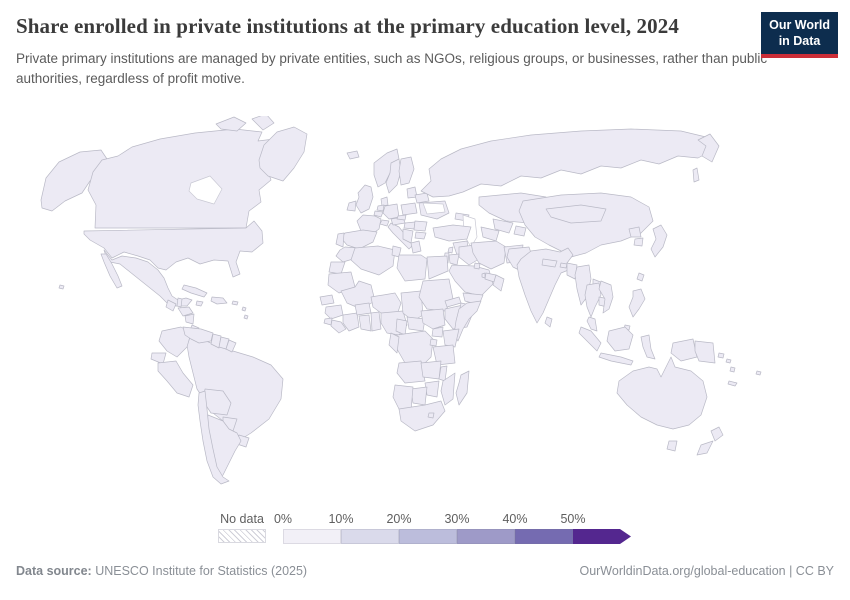 The width and height of the screenshot is (850, 600). I want to click on country-nepal, so click(549, 263).